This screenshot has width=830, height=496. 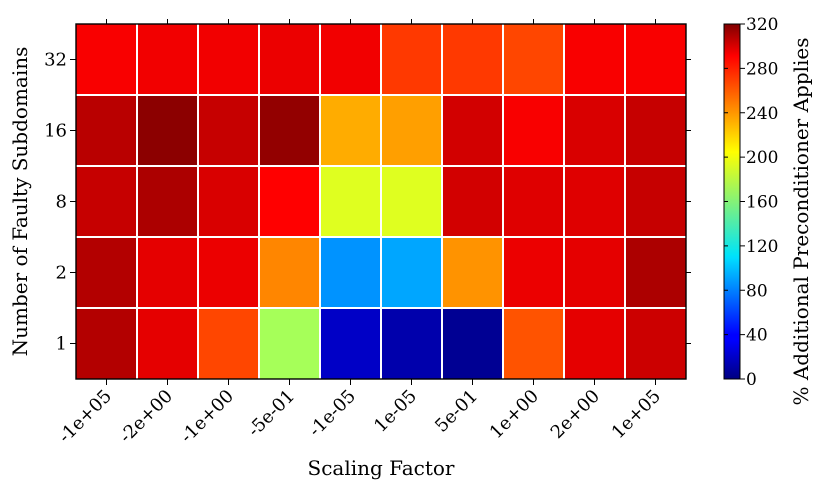 What do you see at coordinates (762, 69) in the screenshot?
I see `colorbar-tick-label: 280` at bounding box center [762, 69].